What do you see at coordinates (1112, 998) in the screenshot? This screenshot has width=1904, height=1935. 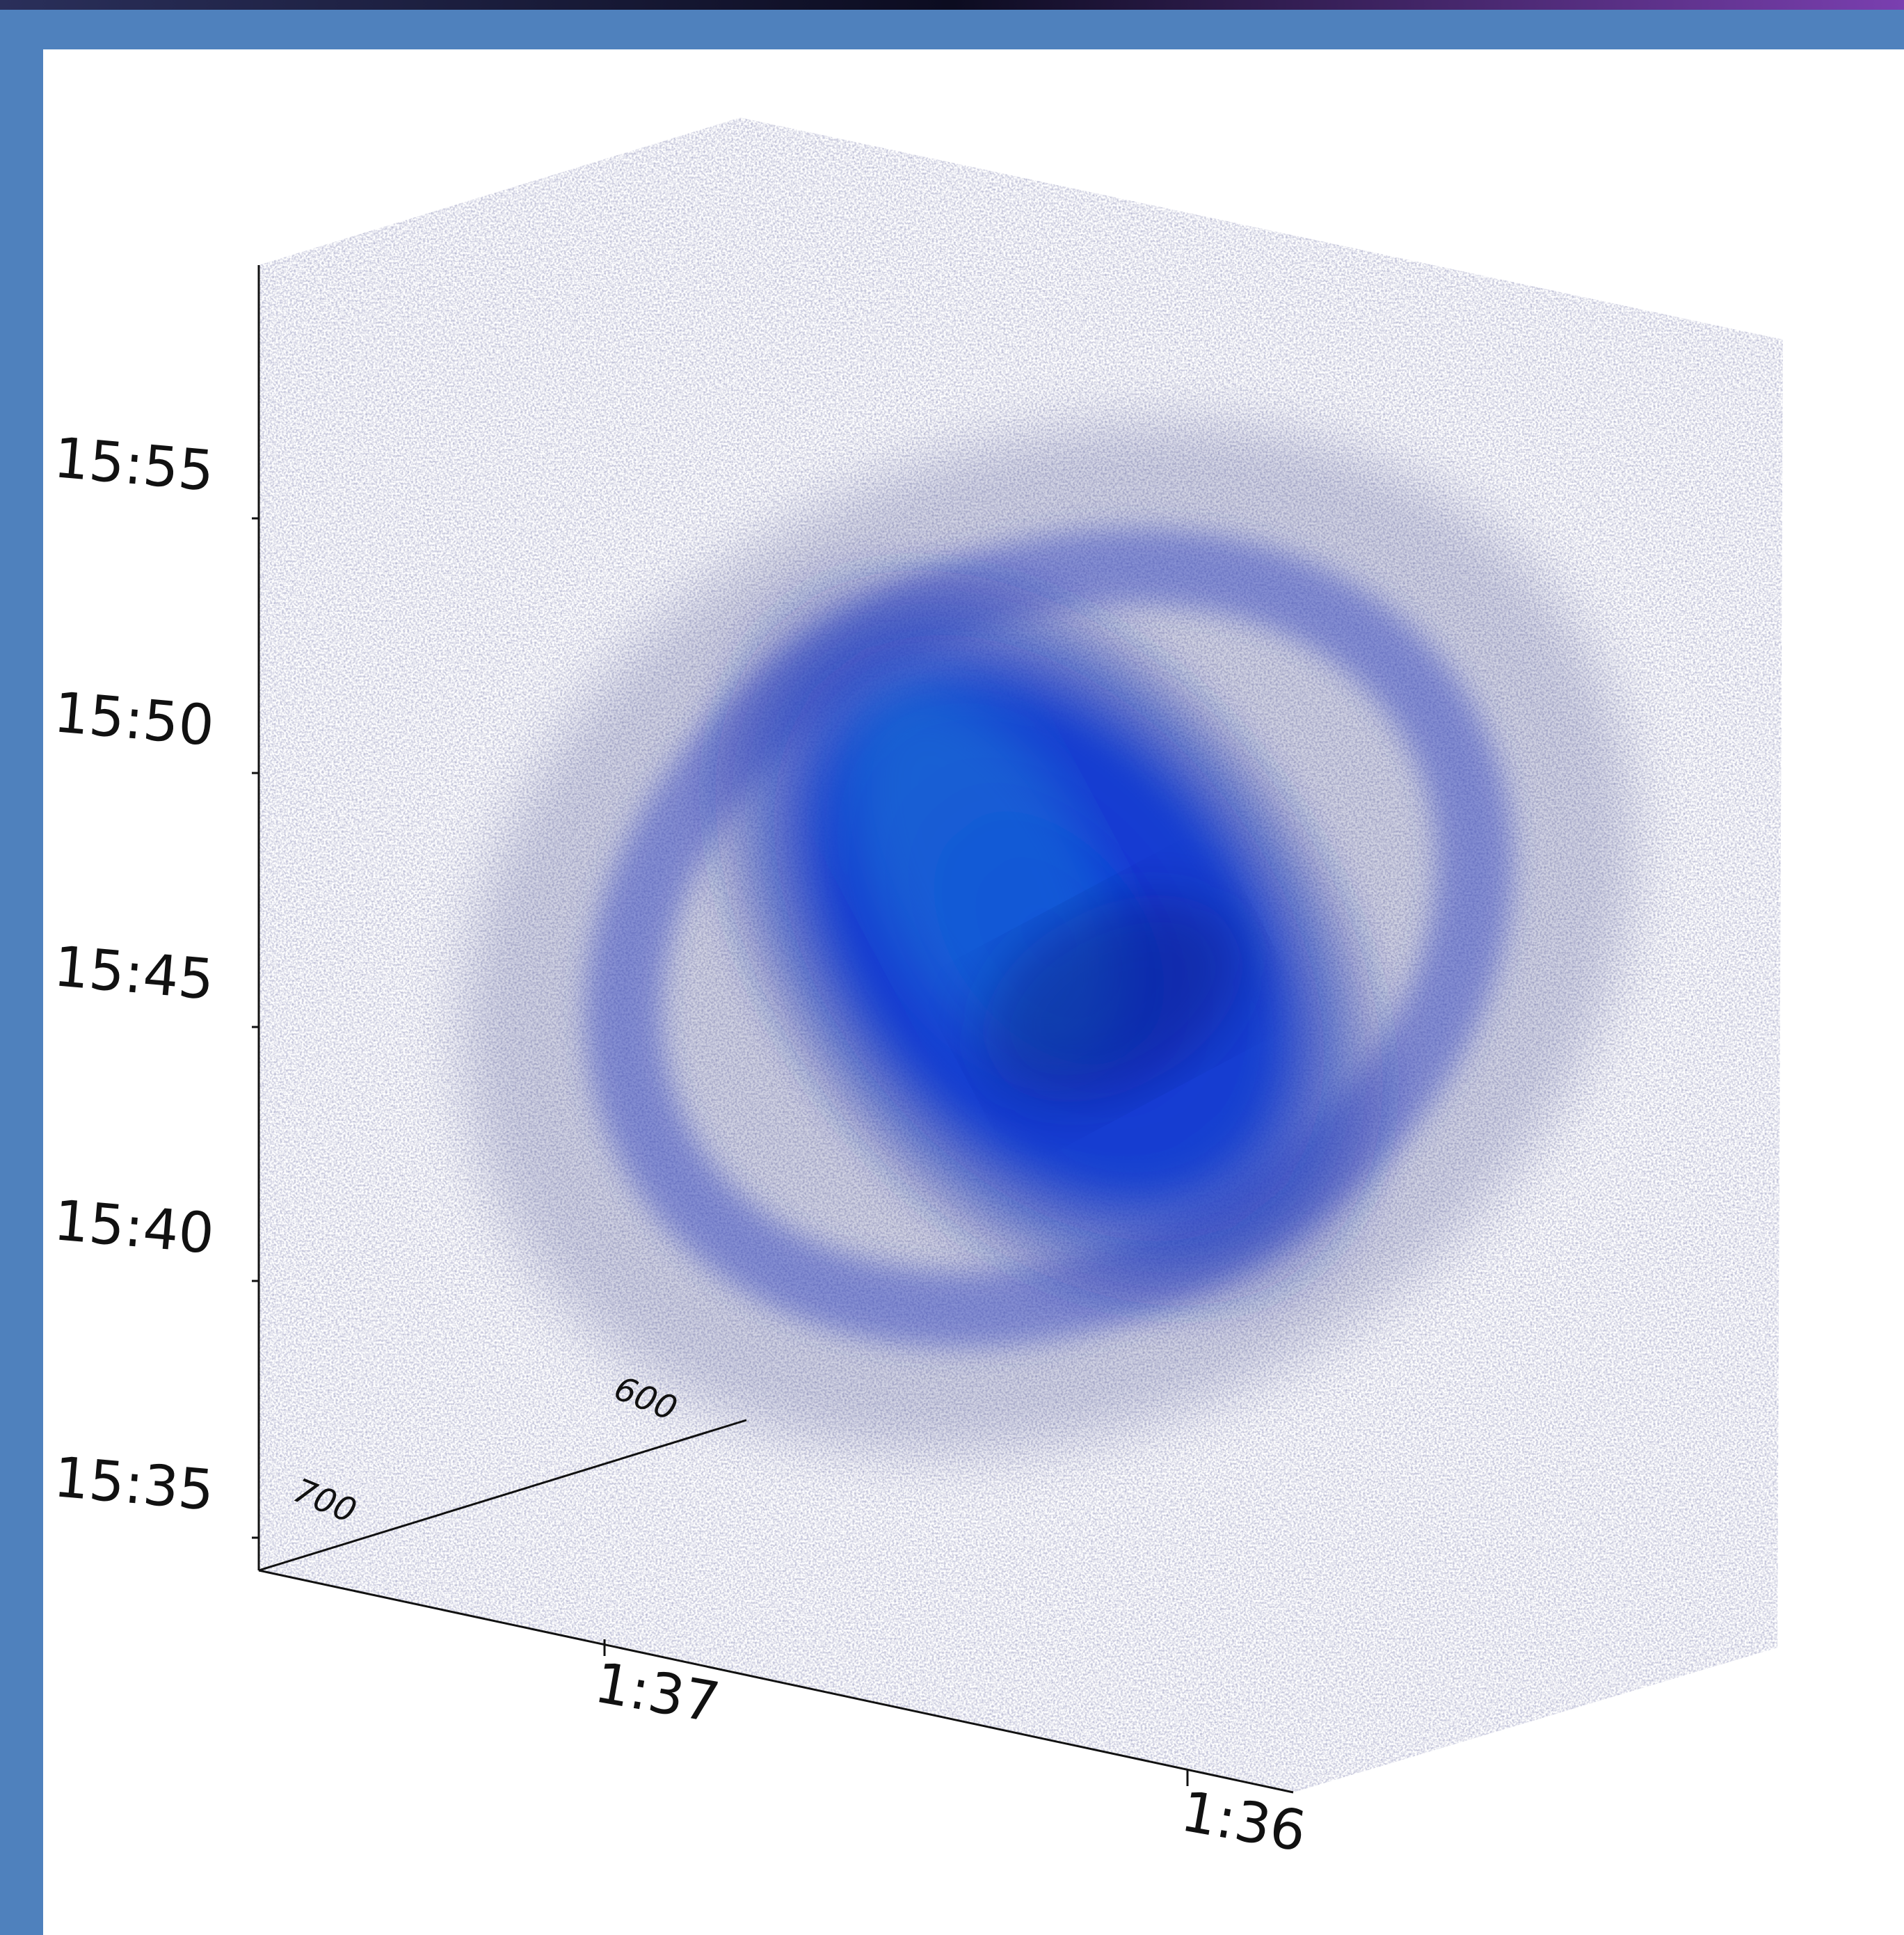 I see `volume-shadow` at bounding box center [1112, 998].